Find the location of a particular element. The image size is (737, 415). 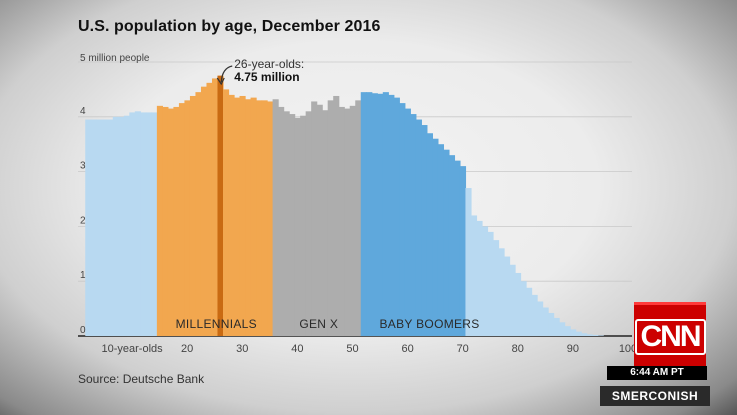

series-label: MILLENNIALS is located at coordinates (216, 324).